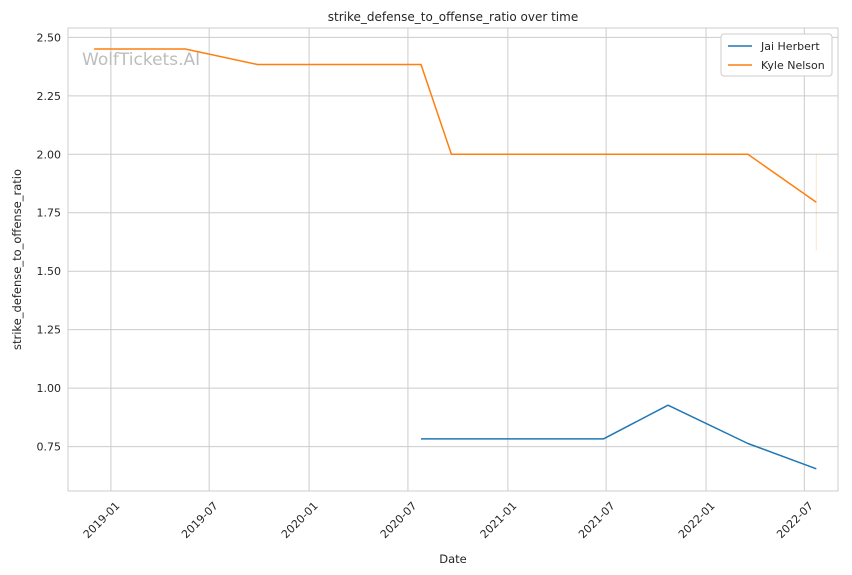 Image resolution: width=852 pixels, height=575 pixels. What do you see at coordinates (49, 37) in the screenshot?
I see `y-tick-label: 2.50` at bounding box center [49, 37].